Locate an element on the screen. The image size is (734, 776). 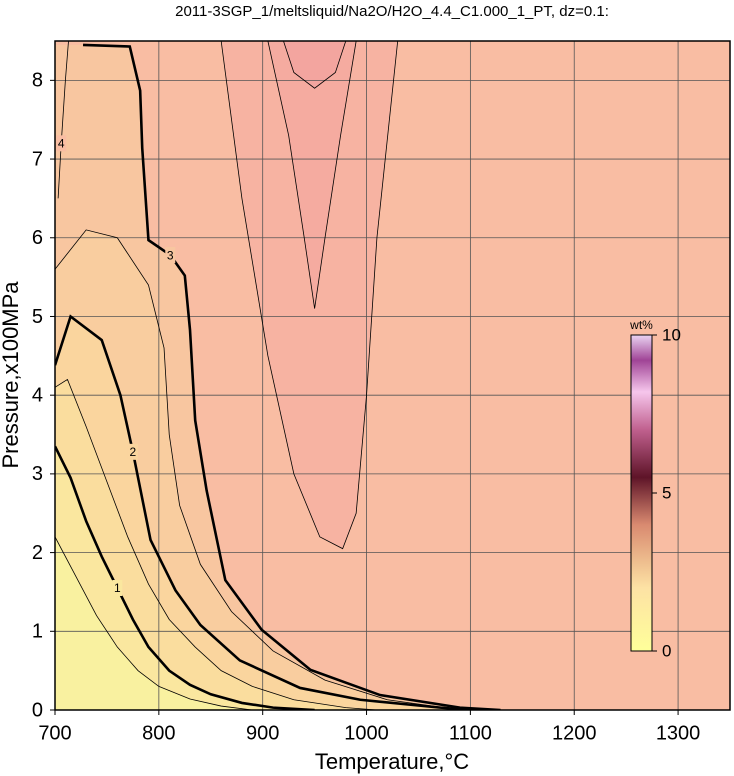
x-tick-label: 1300 is located at coordinates (678, 733).